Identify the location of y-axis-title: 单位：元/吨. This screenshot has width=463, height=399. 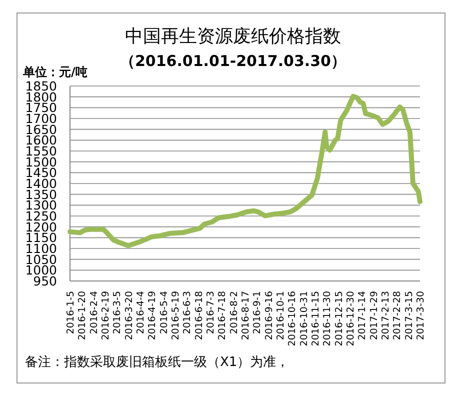
(55, 72).